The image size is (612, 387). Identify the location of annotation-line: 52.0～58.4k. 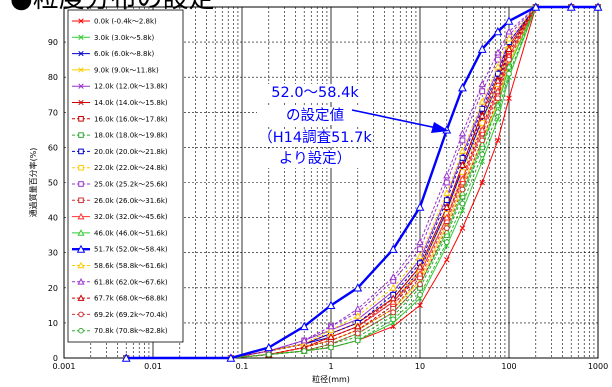
(315, 93).